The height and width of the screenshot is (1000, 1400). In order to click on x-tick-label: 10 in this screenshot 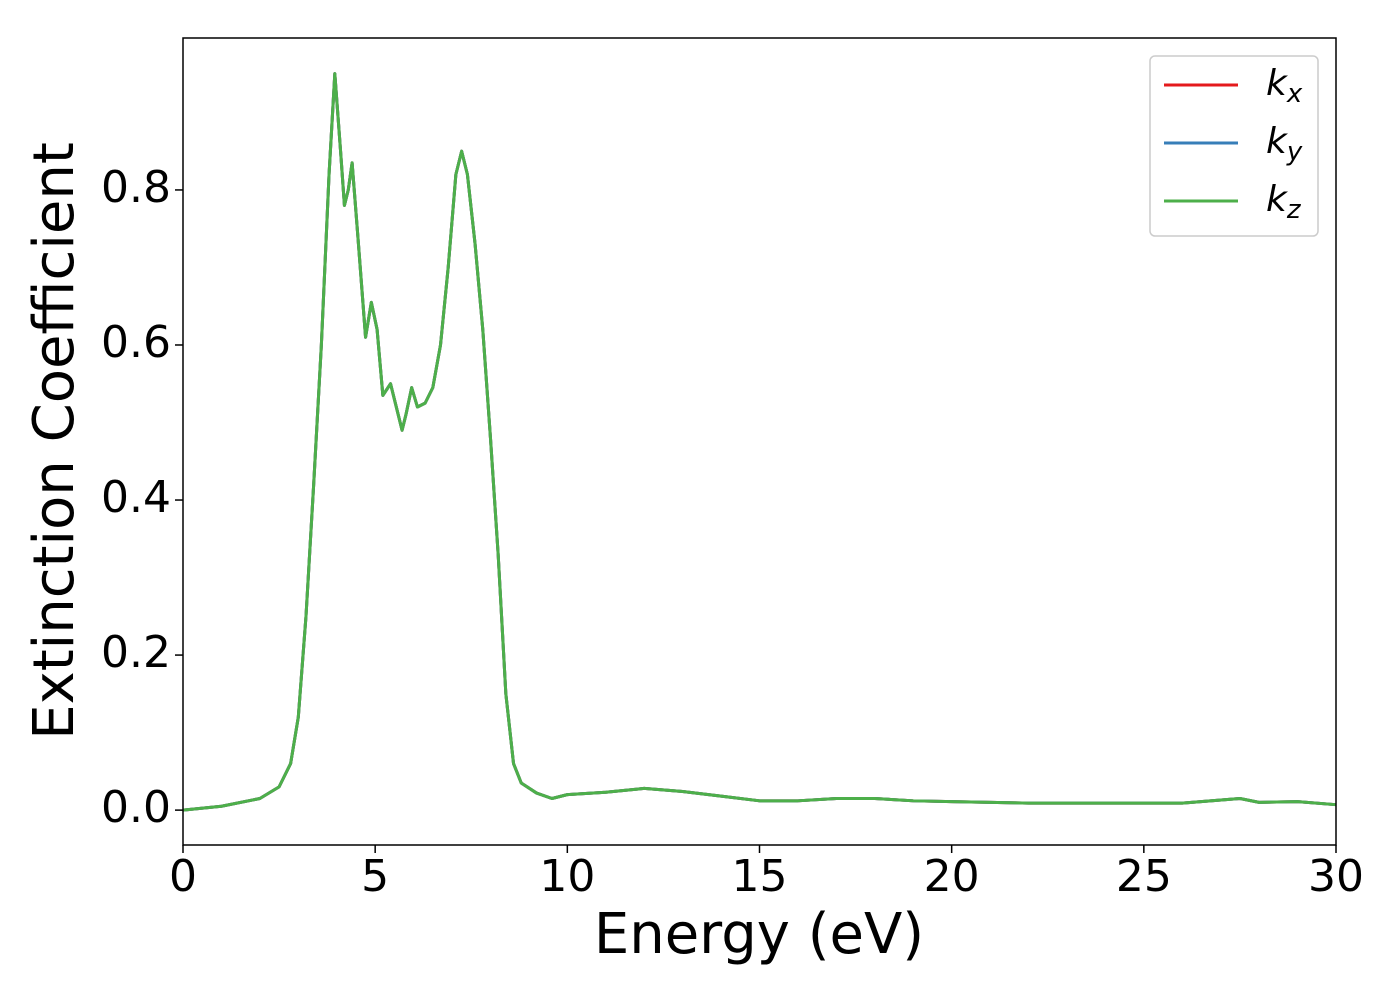, I will do `click(567, 876)`.